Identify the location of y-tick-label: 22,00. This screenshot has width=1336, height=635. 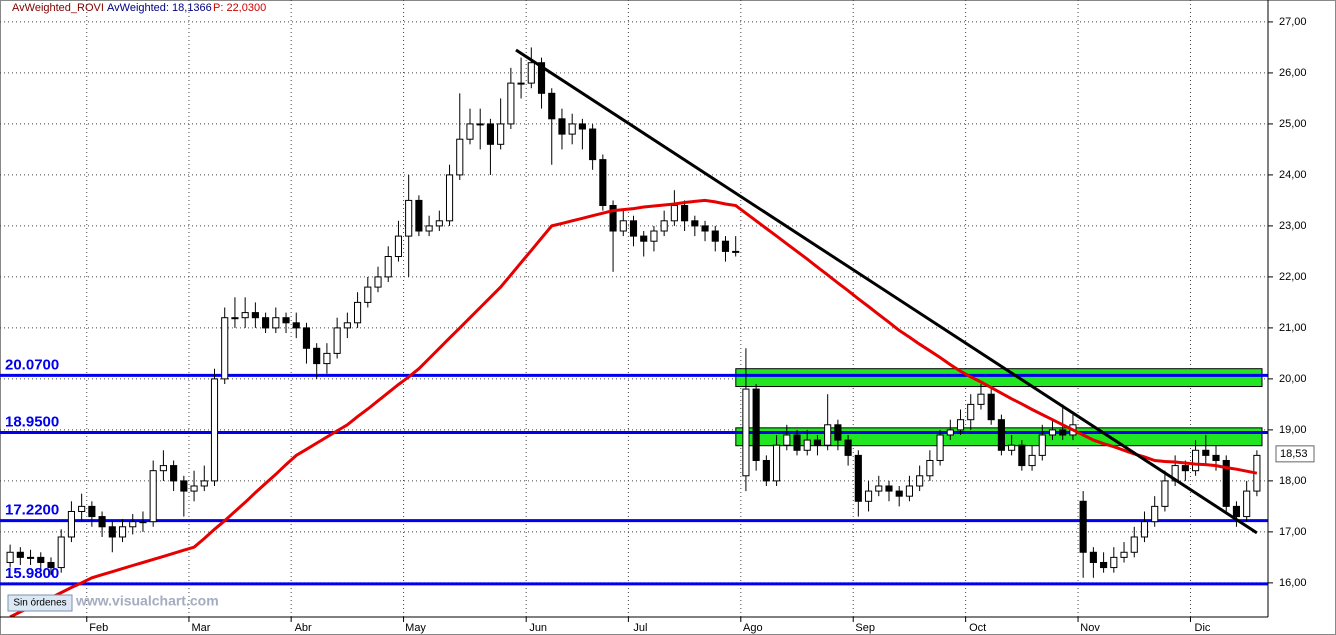
(1293, 277).